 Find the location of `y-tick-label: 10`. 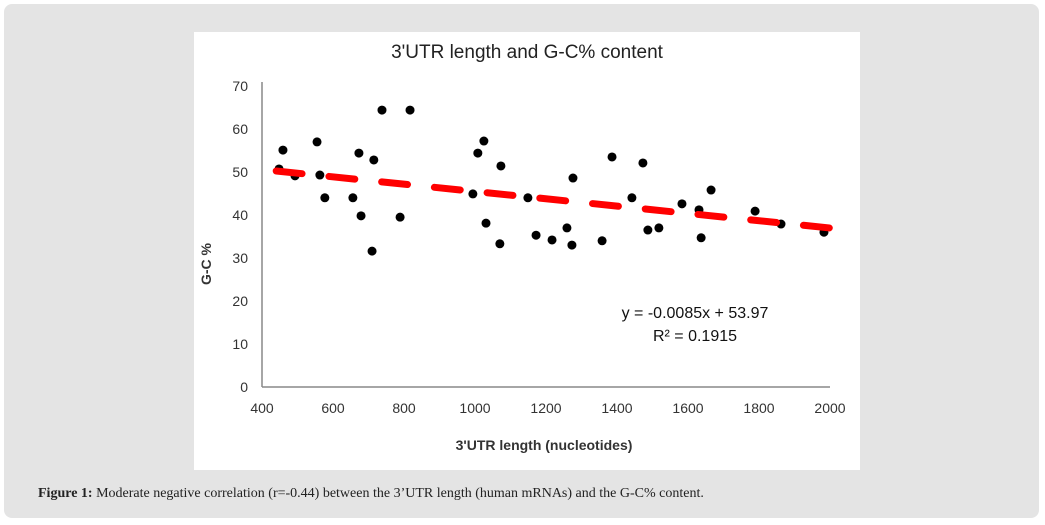

y-tick-label: 10 is located at coordinates (240, 344).